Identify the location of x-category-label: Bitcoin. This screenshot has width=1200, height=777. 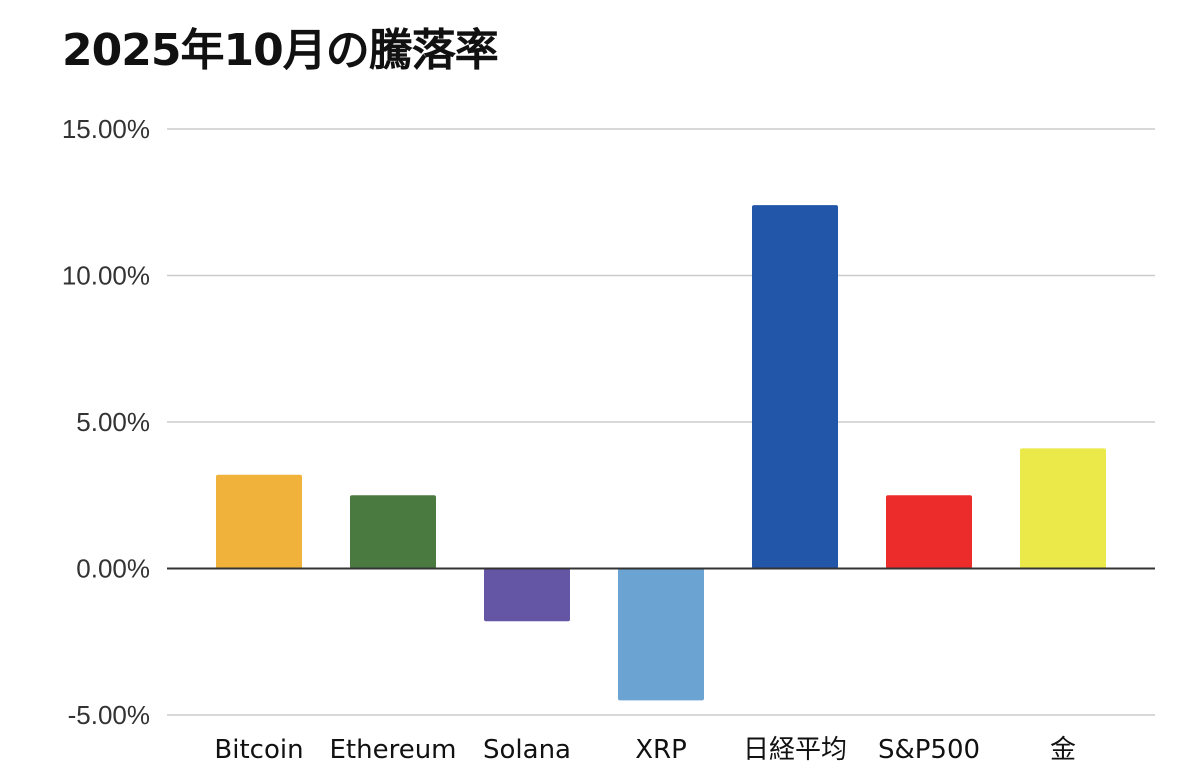
(258, 750).